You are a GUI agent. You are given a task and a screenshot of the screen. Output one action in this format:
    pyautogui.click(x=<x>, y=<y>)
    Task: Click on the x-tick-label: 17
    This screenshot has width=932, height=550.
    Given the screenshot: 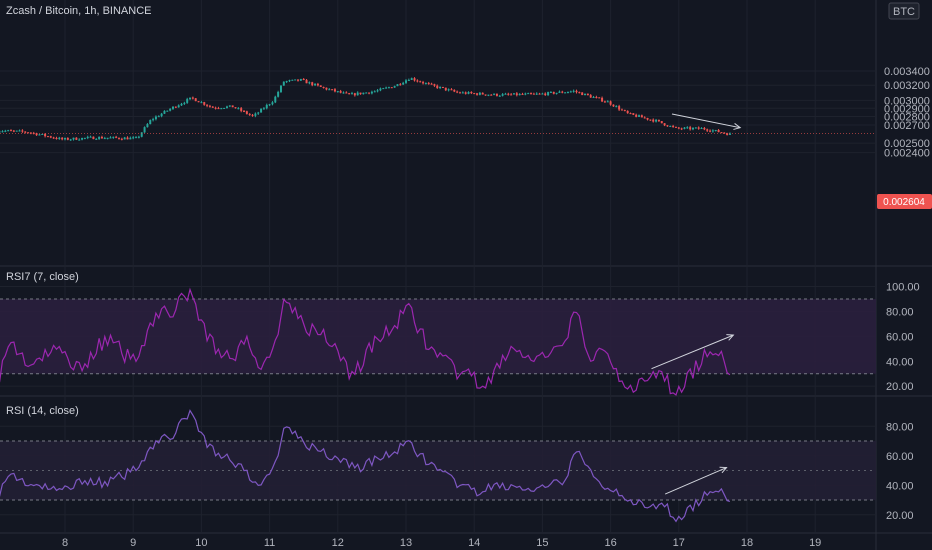 What is the action you would take?
    pyautogui.click(x=679, y=543)
    